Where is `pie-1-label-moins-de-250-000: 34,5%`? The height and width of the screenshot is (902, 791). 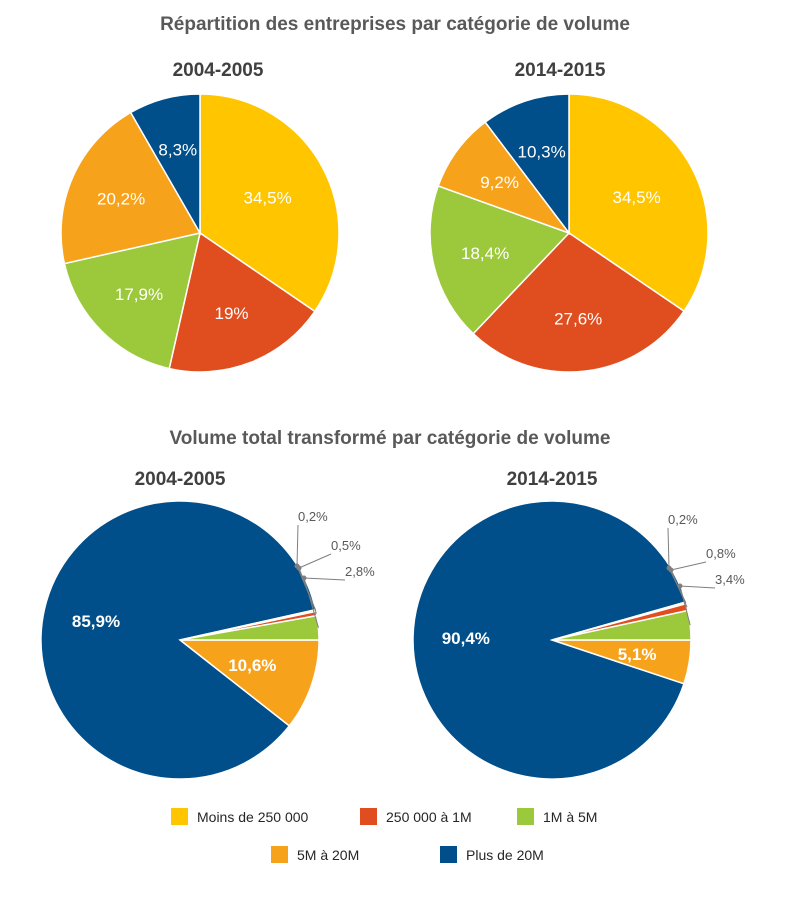 pie-1-label-moins-de-250-000: 34,5% is located at coordinates (267, 197).